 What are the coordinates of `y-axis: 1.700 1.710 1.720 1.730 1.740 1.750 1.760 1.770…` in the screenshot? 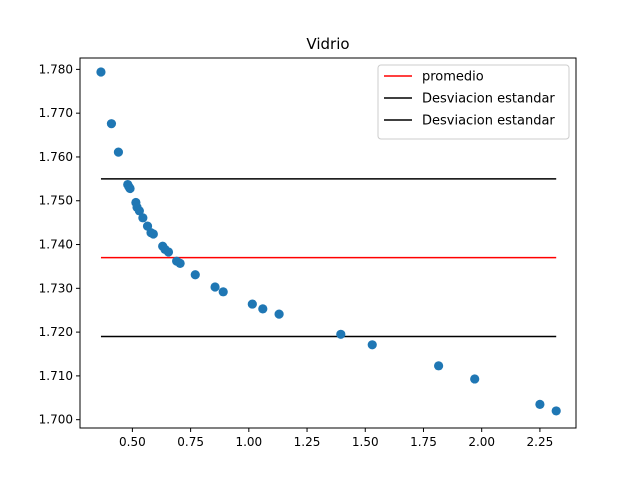 It's located at (59, 244).